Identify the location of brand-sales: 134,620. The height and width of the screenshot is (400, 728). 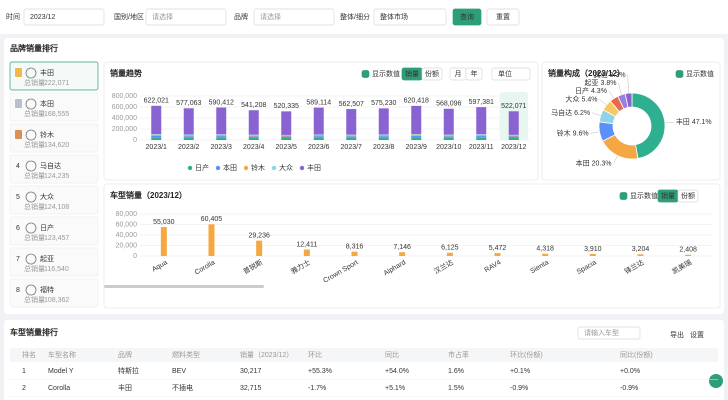
(56, 145).